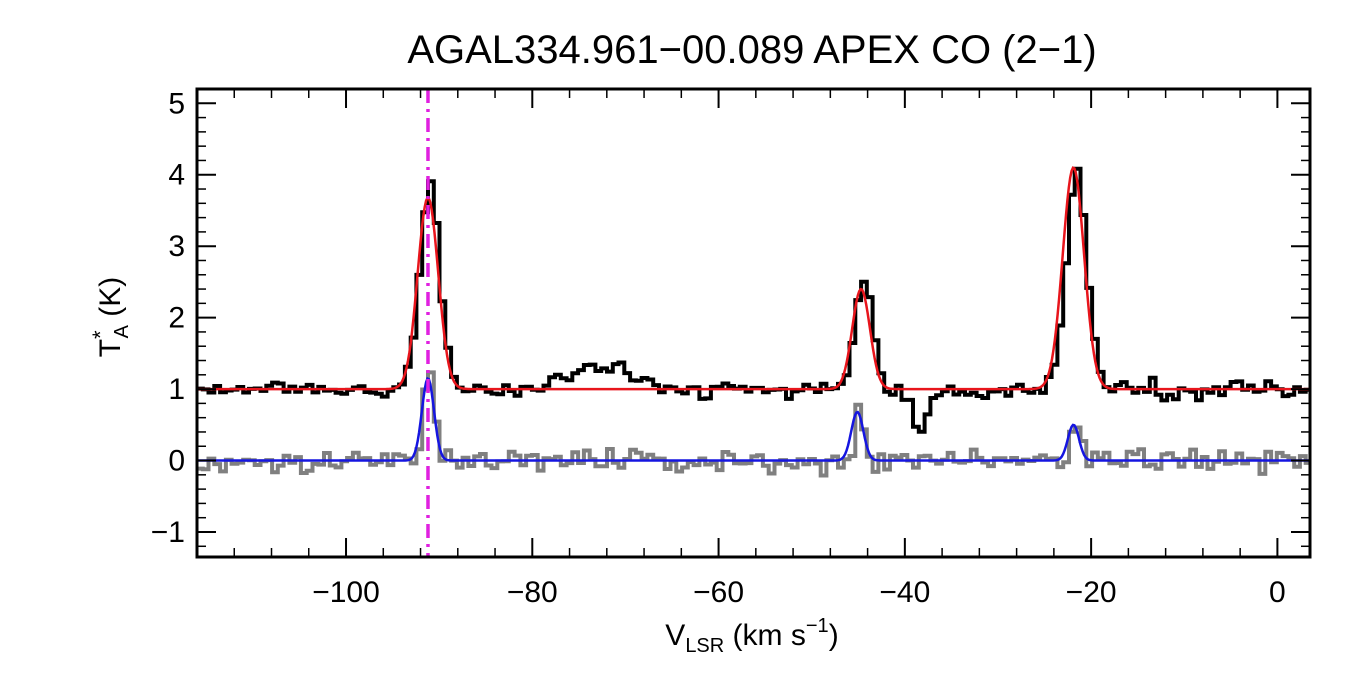 The image size is (1350, 675). Describe the element at coordinates (122, 331) in the screenshot. I see `y-axis-label-sub: A` at that location.